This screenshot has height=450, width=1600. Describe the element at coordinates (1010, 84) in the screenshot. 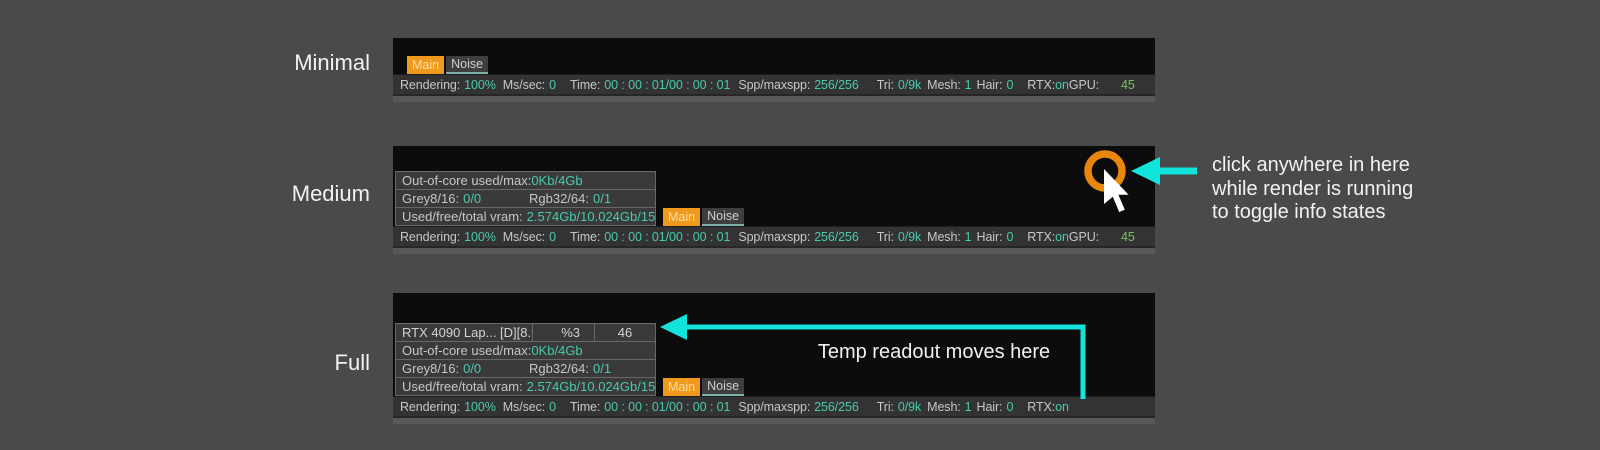

I see `hair-value: 0` at that location.